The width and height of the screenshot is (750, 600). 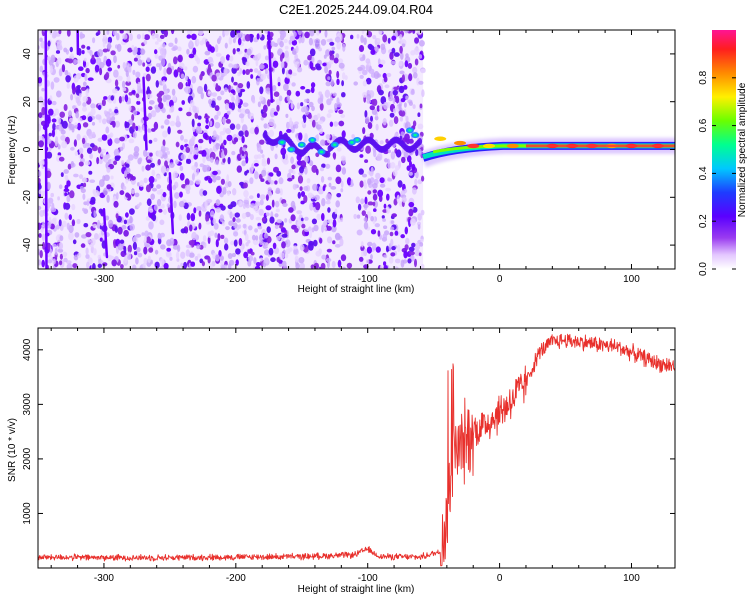 I want to click on x-tick-label: -200, so click(x=236, y=279).